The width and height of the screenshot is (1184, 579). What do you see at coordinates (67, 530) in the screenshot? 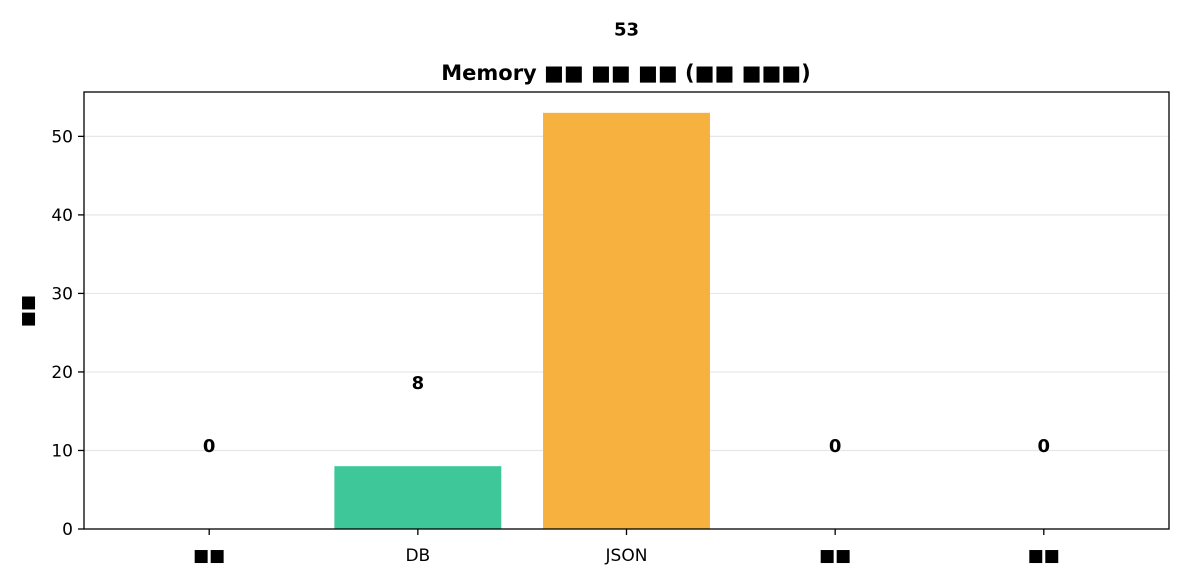
I see `y-tick-label: 0` at bounding box center [67, 530].